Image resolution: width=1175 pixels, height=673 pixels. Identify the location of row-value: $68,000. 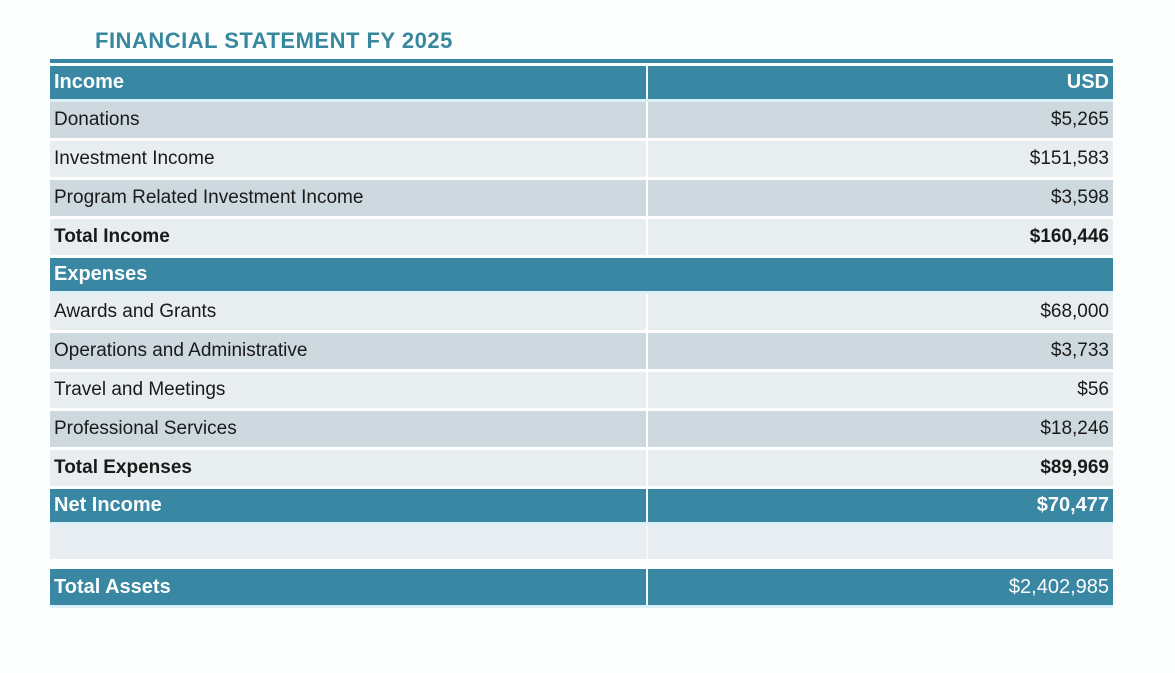
(1074, 311).